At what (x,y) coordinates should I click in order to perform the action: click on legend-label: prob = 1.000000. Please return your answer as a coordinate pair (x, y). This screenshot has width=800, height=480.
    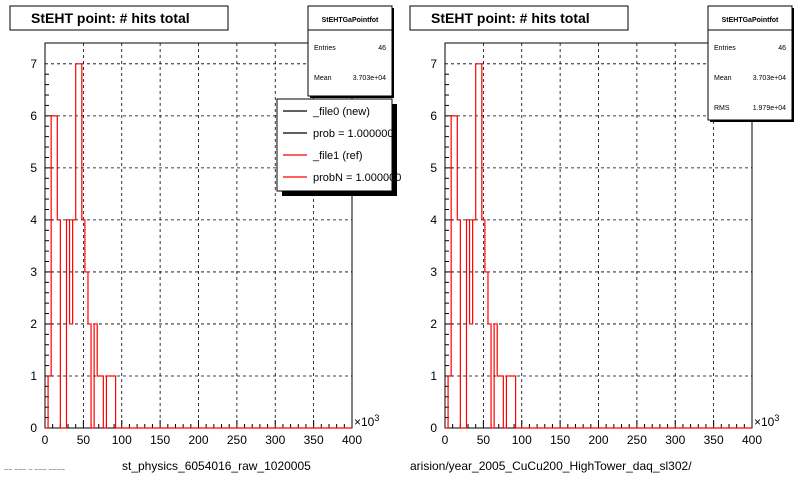
    Looking at the image, I should click on (353, 134).